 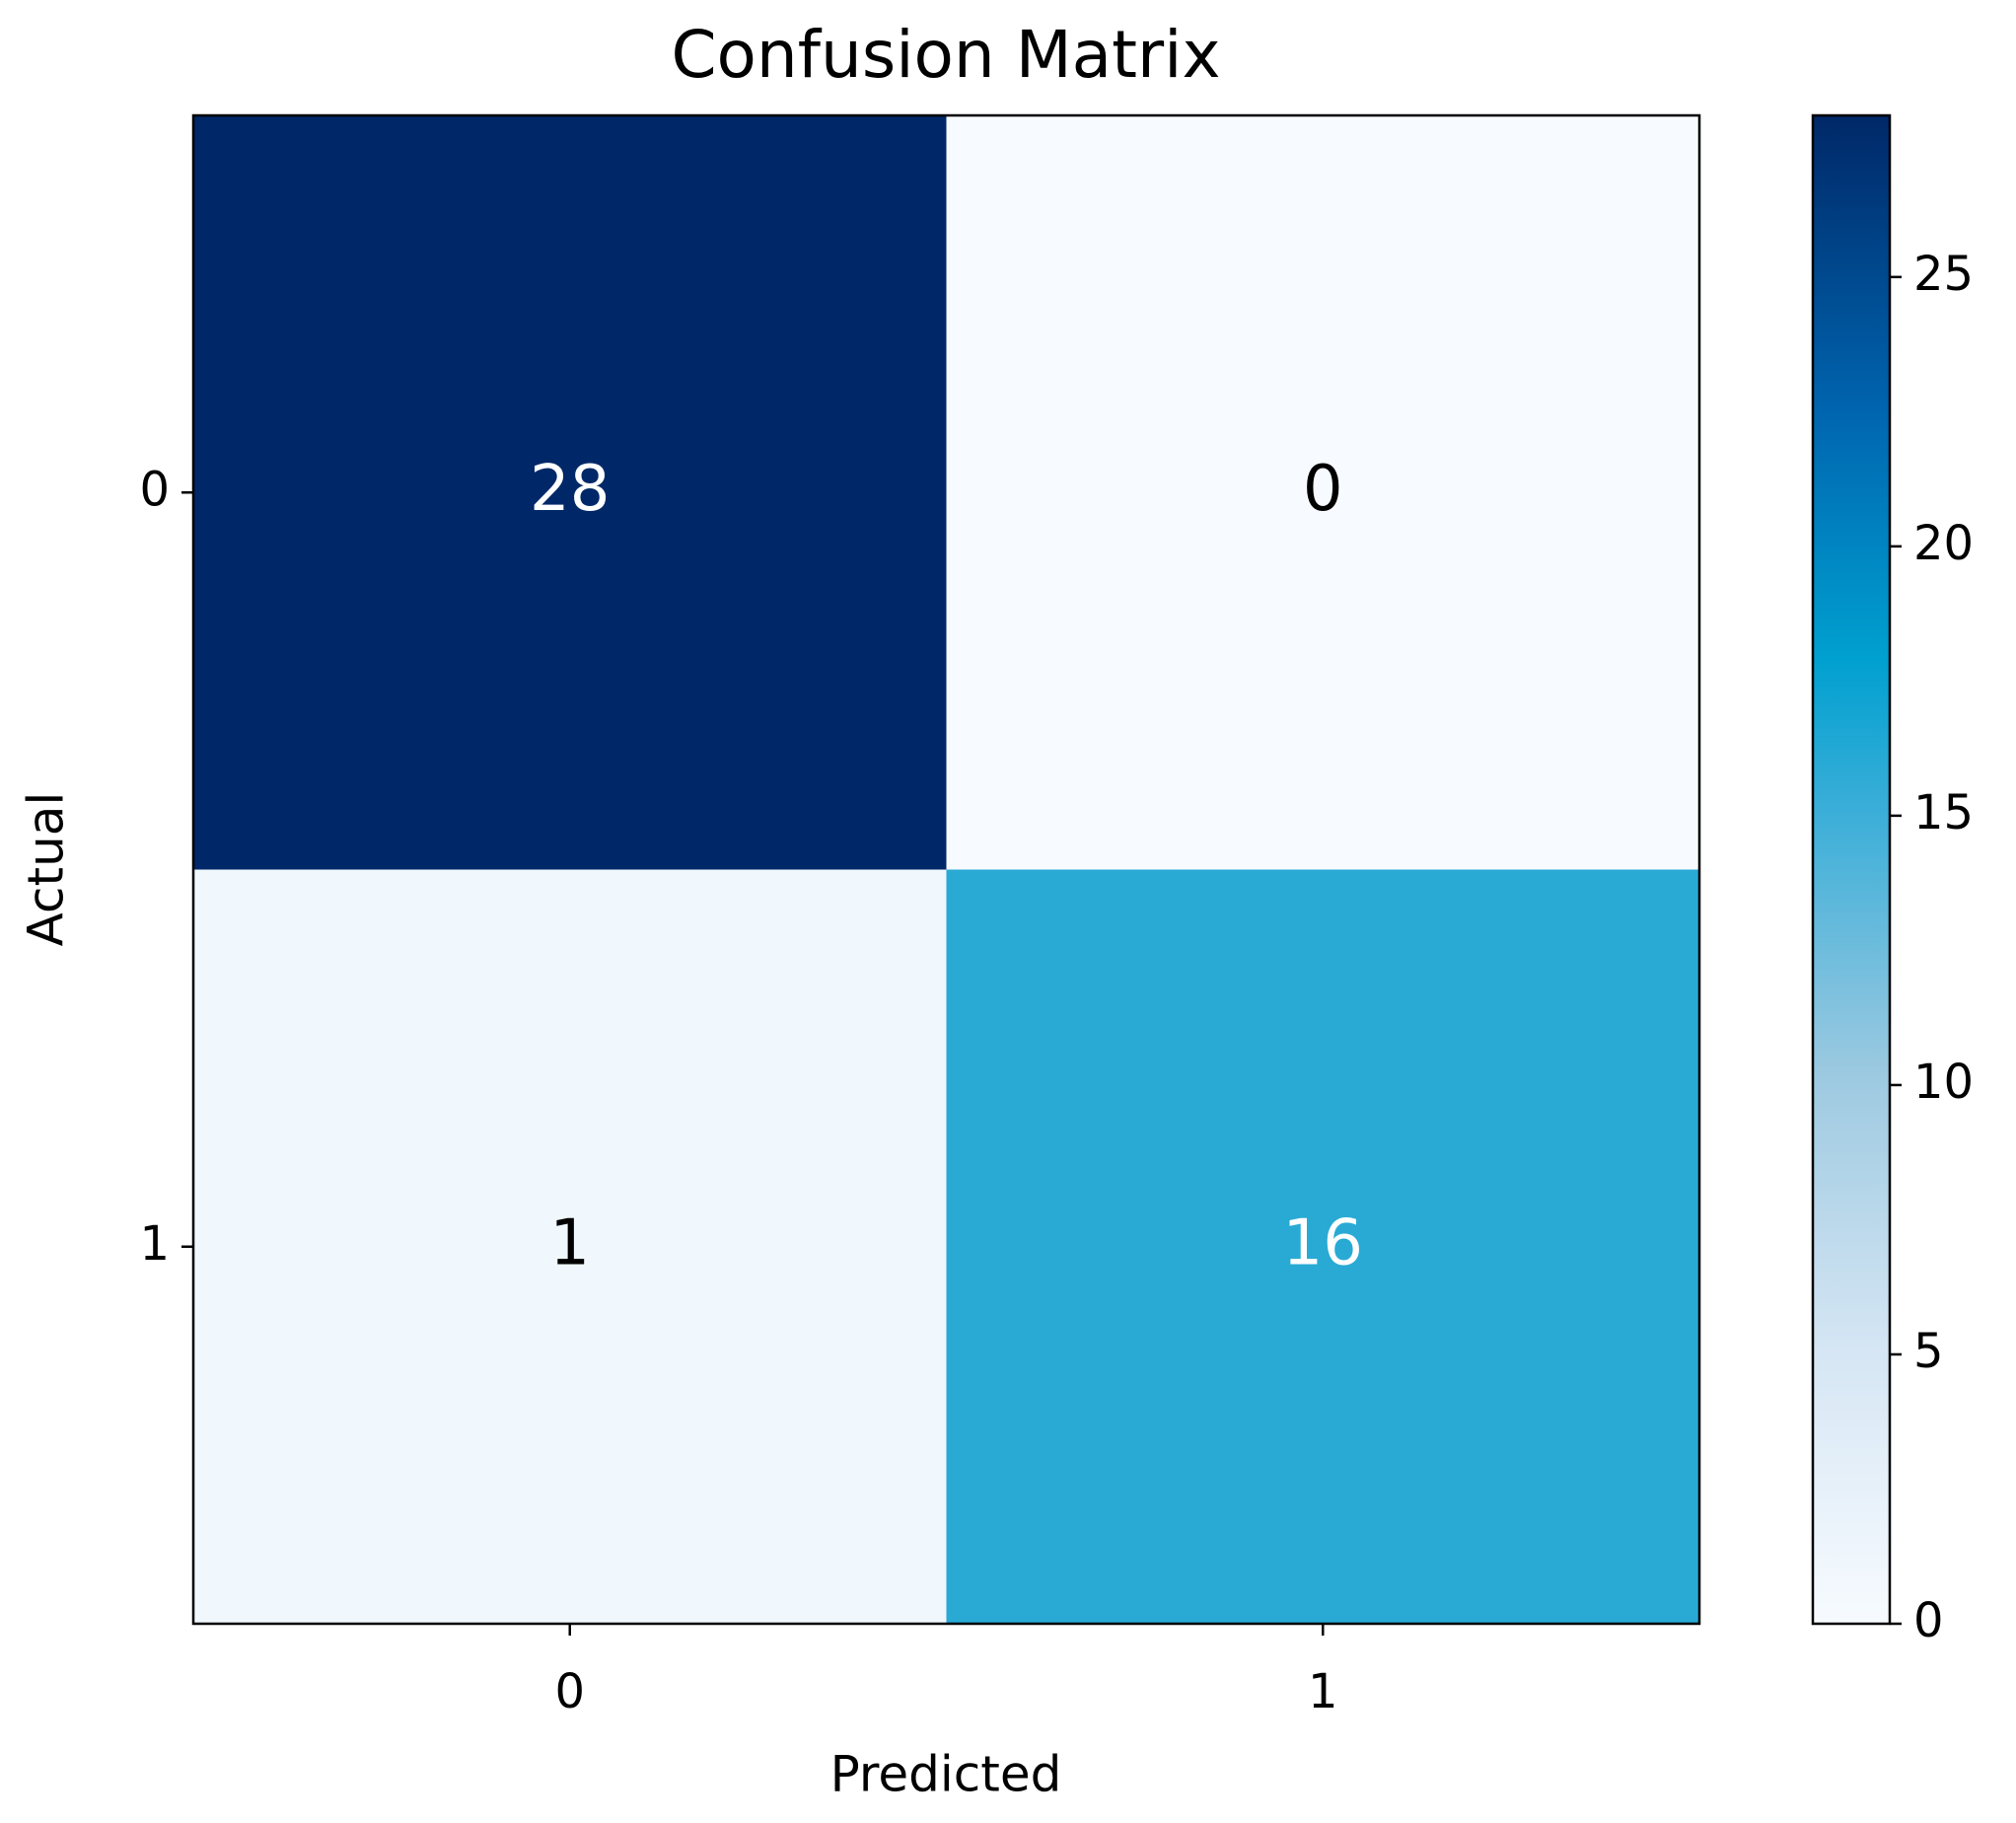 I want to click on colorbar-tick-label: 20, so click(x=1943, y=543).